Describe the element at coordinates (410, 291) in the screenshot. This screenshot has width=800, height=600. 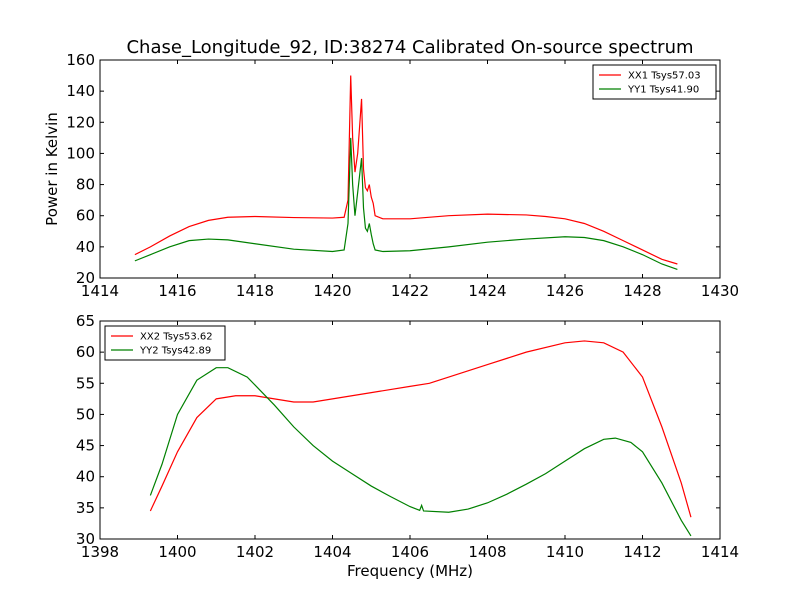
I see `x-tick-label: 1422` at that location.